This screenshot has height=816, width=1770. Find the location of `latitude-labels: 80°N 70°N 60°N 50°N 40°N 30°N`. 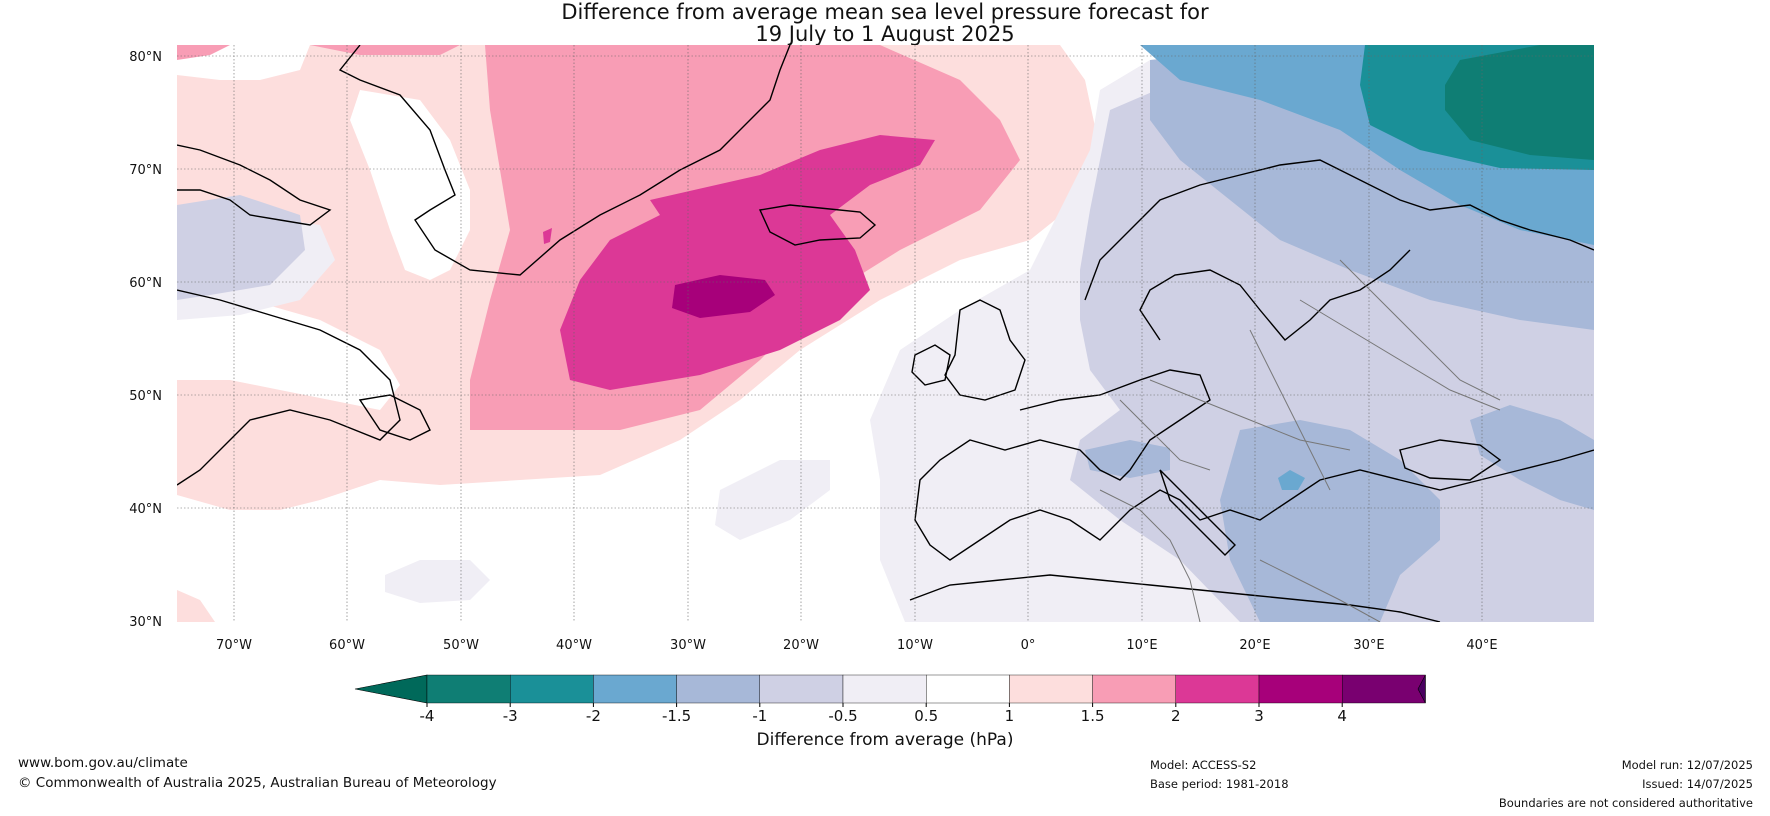

latitude-labels: 80°N 70°N 60°N 50°N 40°N 30°N is located at coordinates (145, 340).